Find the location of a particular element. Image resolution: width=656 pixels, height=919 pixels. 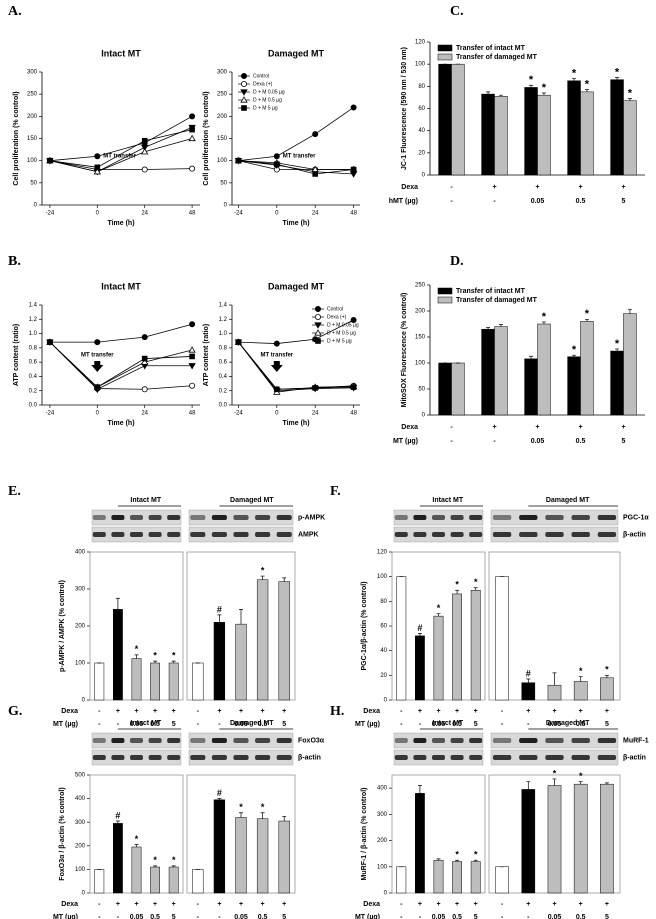

y-tick-label: 0.8 is located at coordinates (33, 348).